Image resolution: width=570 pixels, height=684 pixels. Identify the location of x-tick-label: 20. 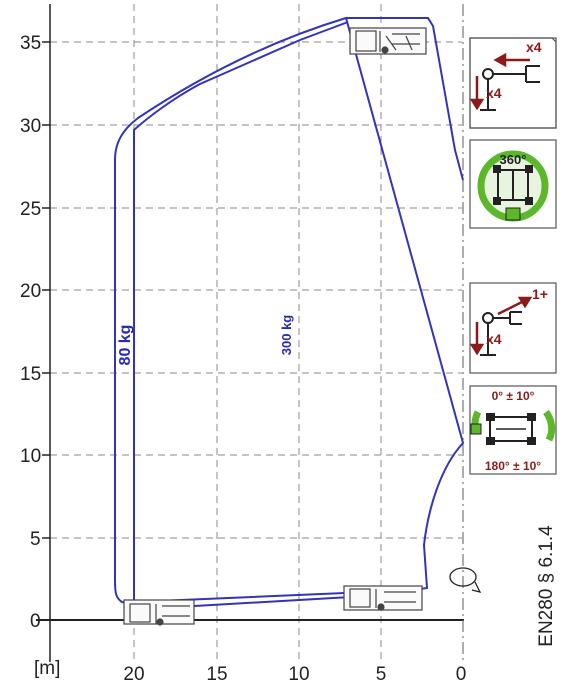
(133, 674).